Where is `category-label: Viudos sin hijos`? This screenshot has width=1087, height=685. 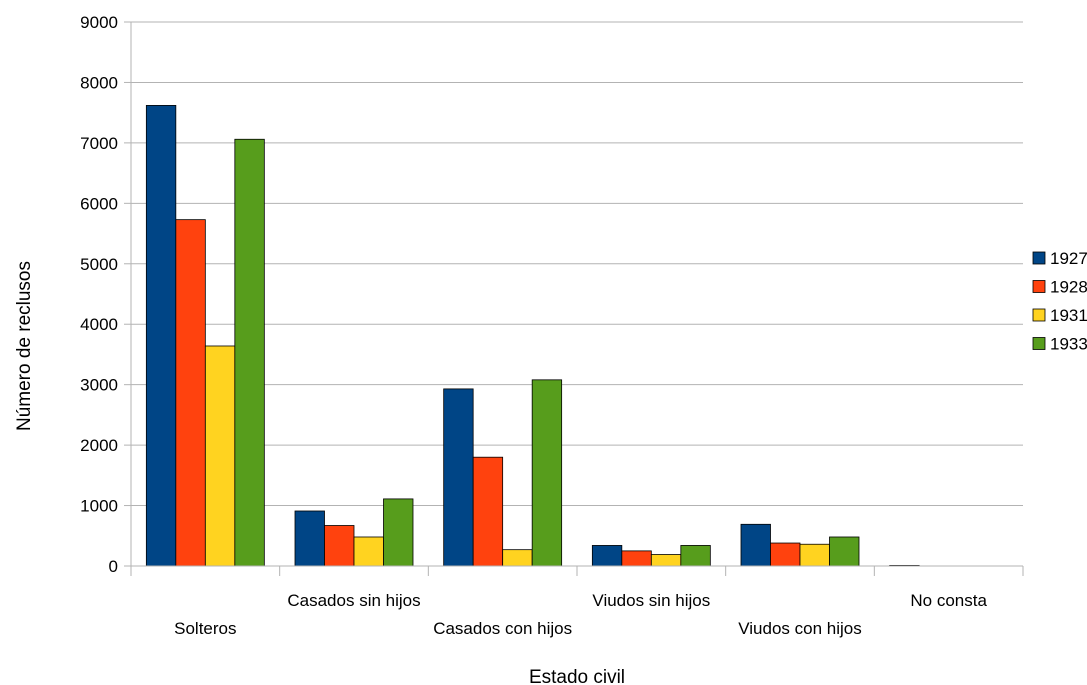 category-label: Viudos sin hijos is located at coordinates (651, 600).